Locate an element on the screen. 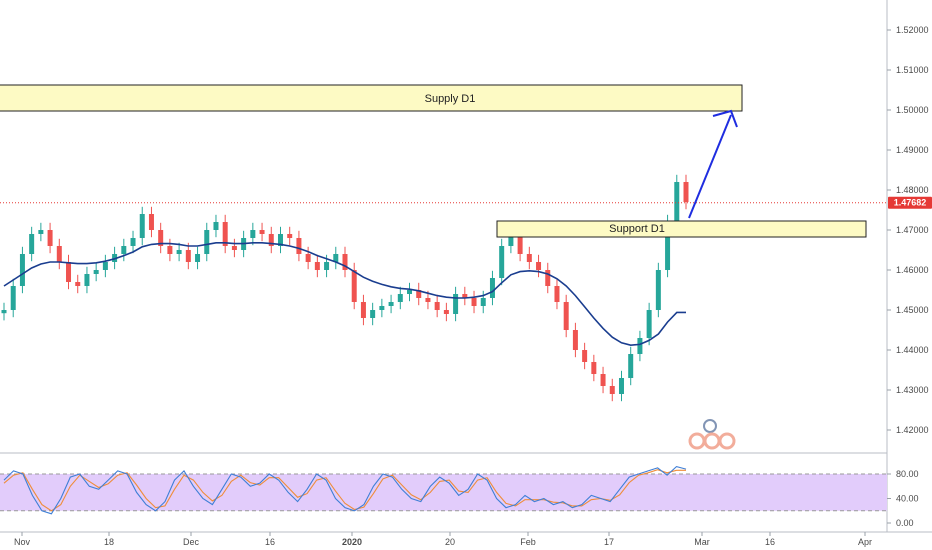 The image size is (932, 550). price-tick-label: 1.46000 is located at coordinates (912, 270).